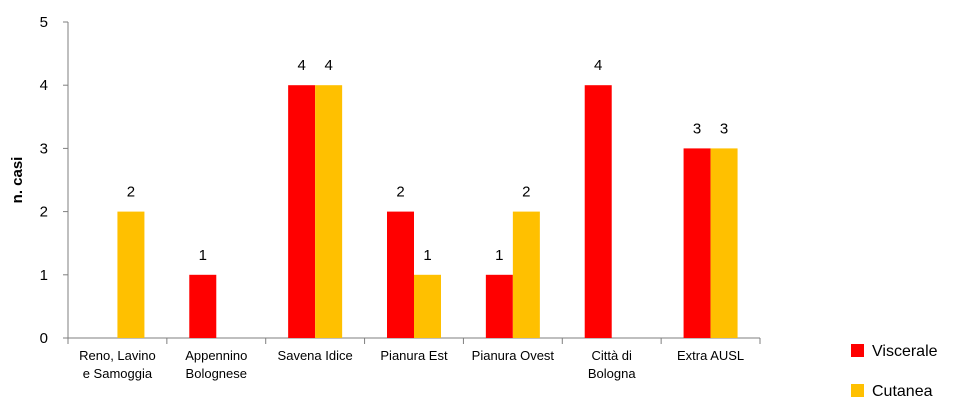  What do you see at coordinates (44, 85) in the screenshot?
I see `y-tick-label: 4` at bounding box center [44, 85].